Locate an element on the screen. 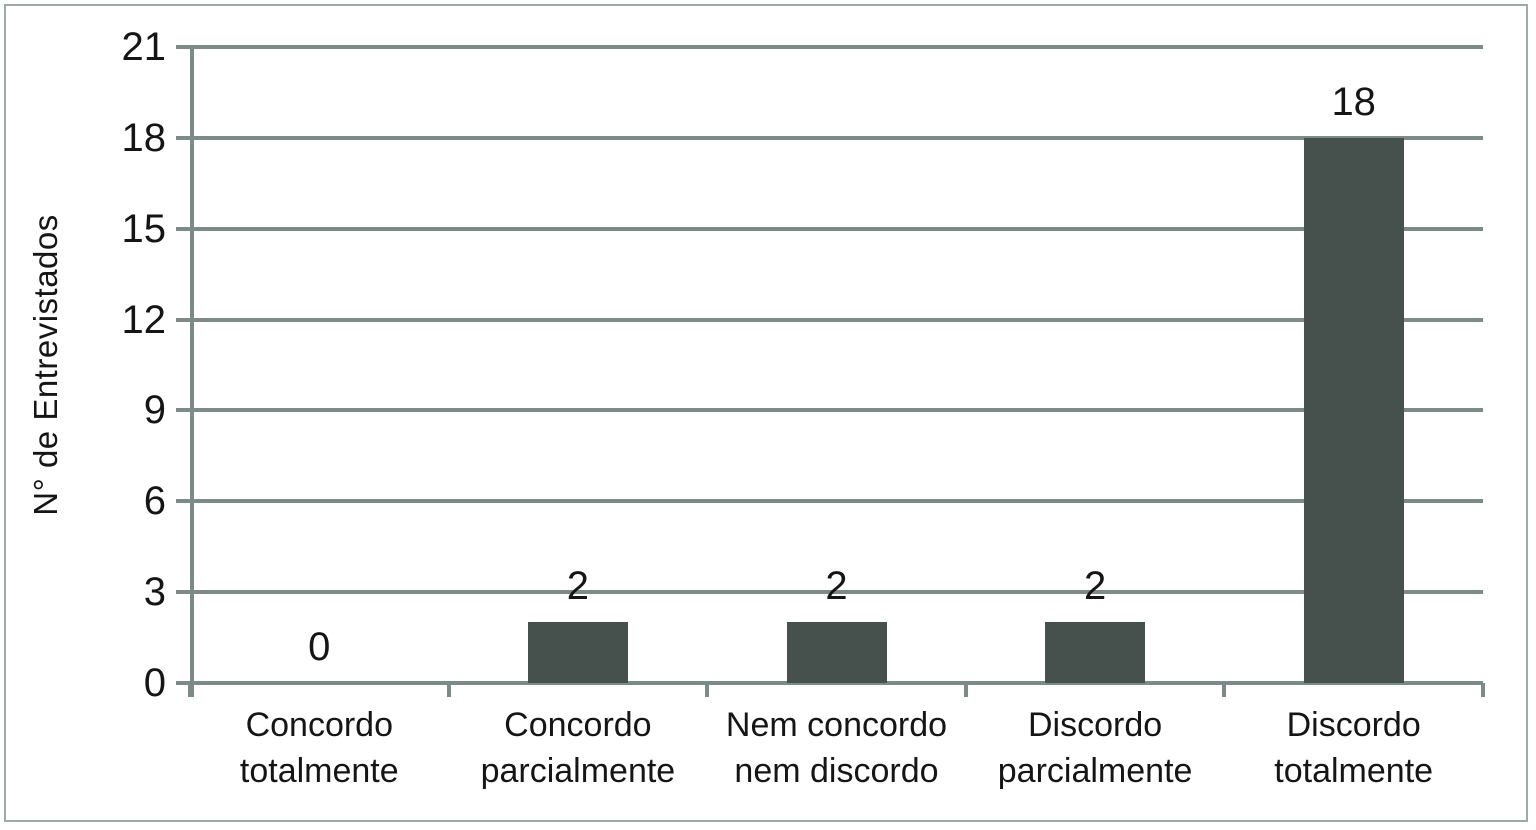  y-tick-label: 6 is located at coordinates (154, 501).